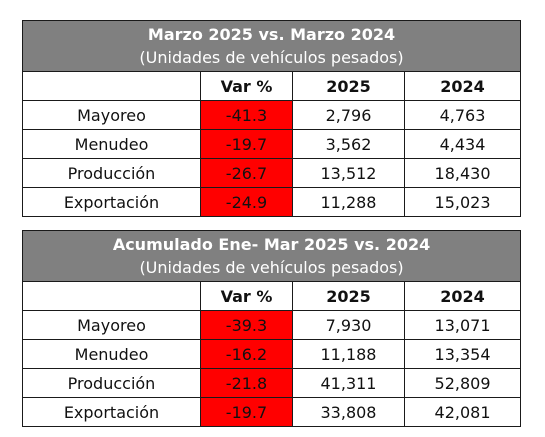 The width and height of the screenshot is (545, 437). I want to click on var-percent-cell: -16.2, so click(246, 354).